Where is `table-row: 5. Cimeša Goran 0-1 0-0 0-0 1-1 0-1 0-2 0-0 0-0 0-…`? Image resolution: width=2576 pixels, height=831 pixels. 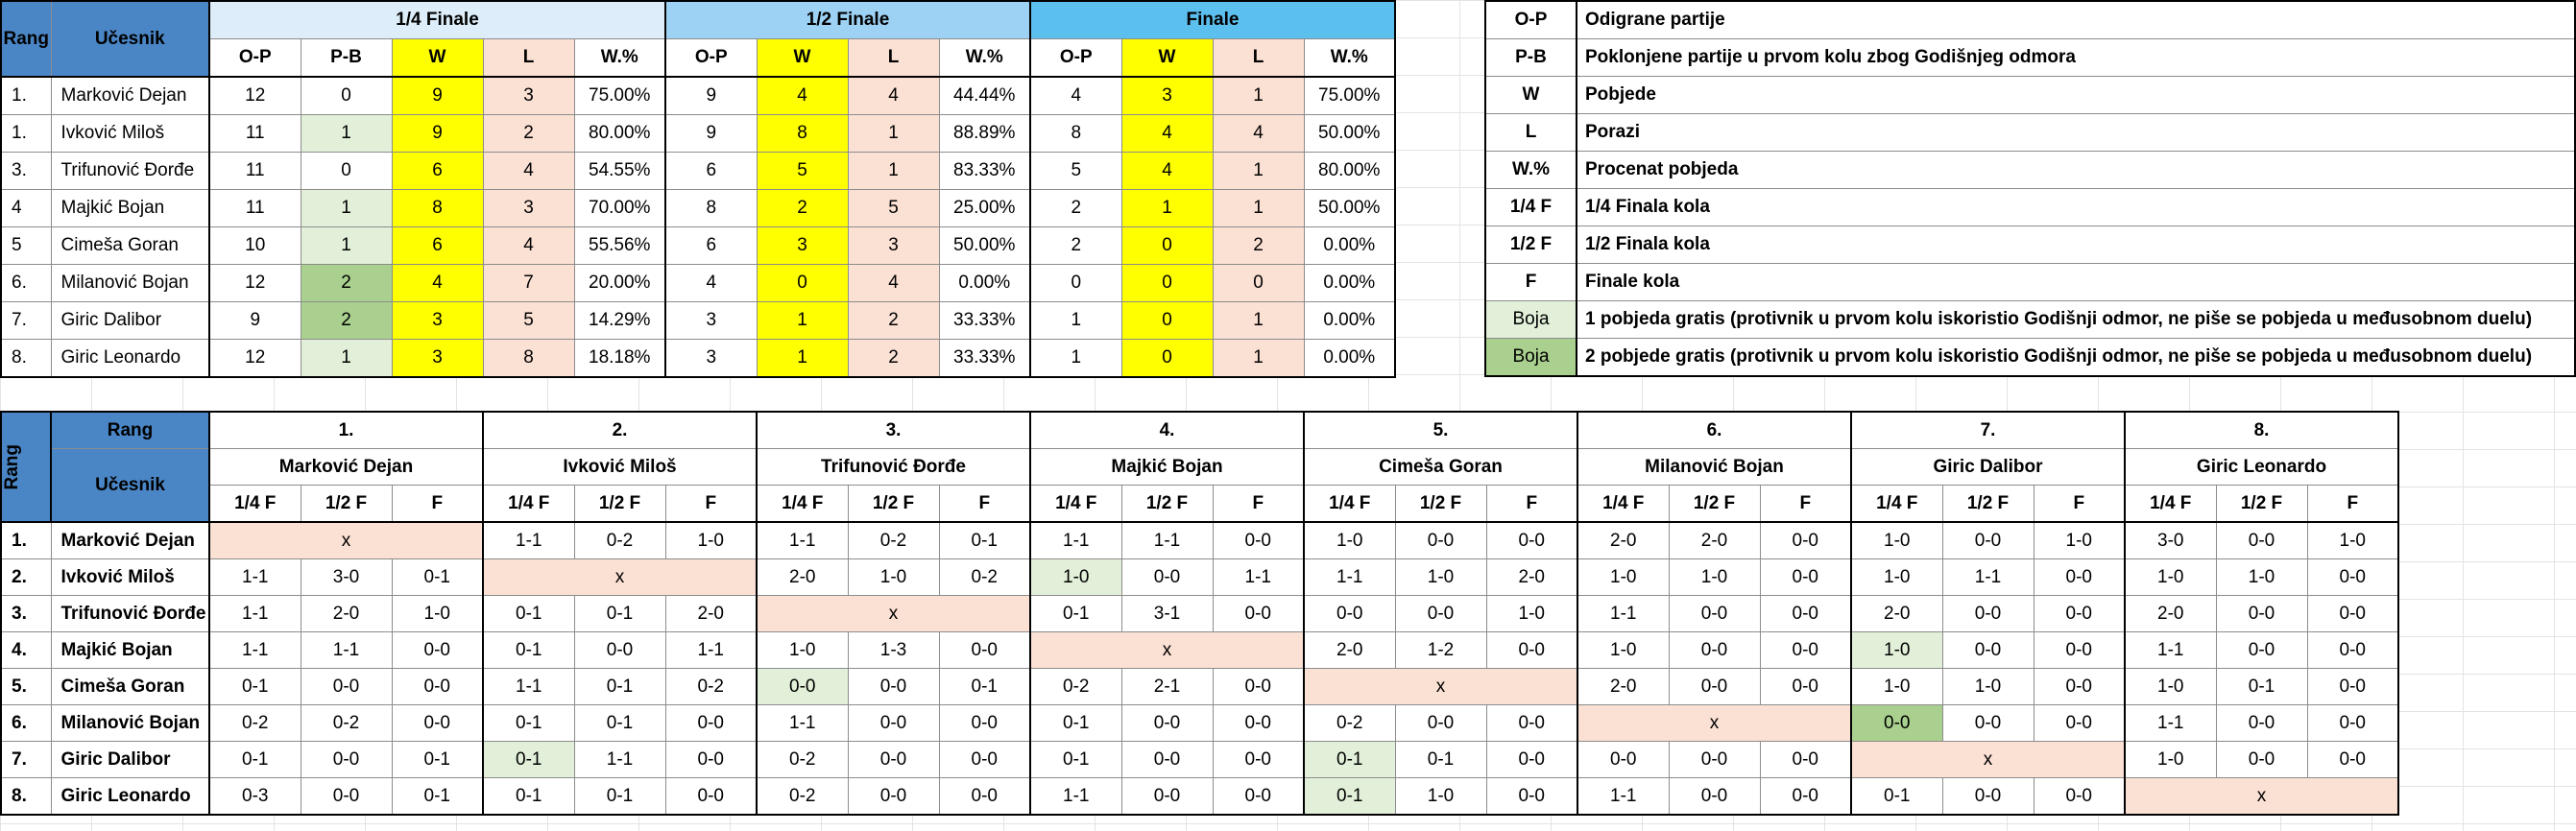 table-row: 5. Cimeša Goran 0-1 0-0 0-0 1-1 0-1 0-2 0-0 0-0 0-… is located at coordinates (1199, 686).